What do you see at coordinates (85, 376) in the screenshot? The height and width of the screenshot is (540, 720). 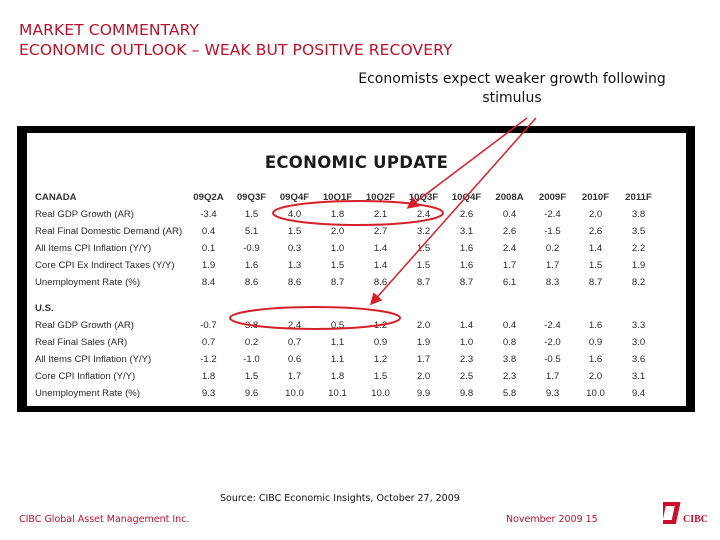 I see `row-label: Core CPI Inflation (Y/Y)` at bounding box center [85, 376].